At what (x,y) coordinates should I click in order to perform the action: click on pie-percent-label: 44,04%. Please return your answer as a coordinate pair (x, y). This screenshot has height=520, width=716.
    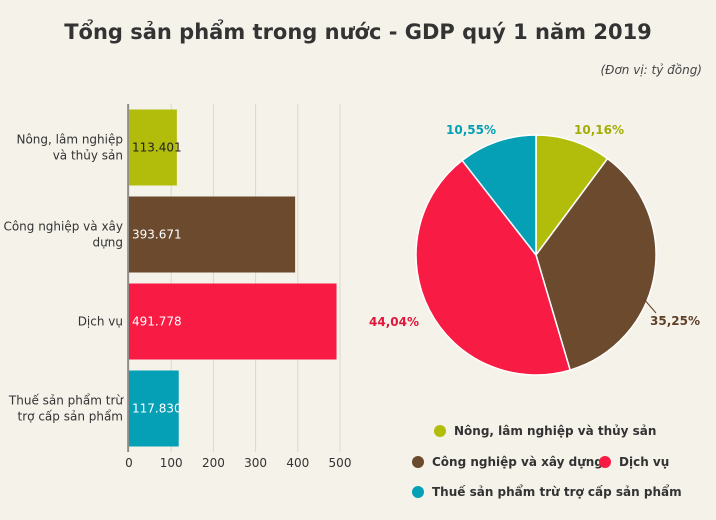
    Looking at the image, I should click on (394, 322).